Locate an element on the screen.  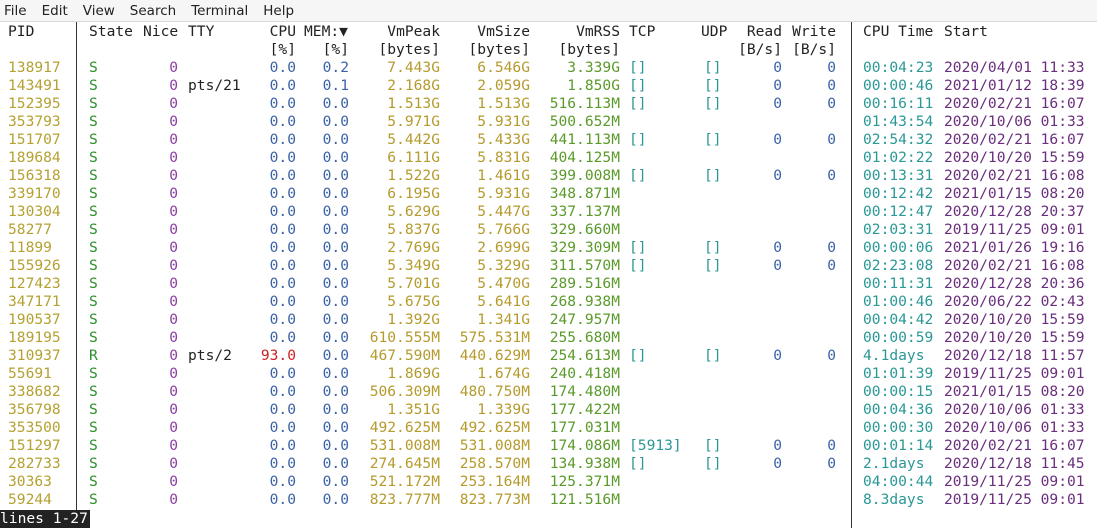
menu-view: View is located at coordinates (98, 10).